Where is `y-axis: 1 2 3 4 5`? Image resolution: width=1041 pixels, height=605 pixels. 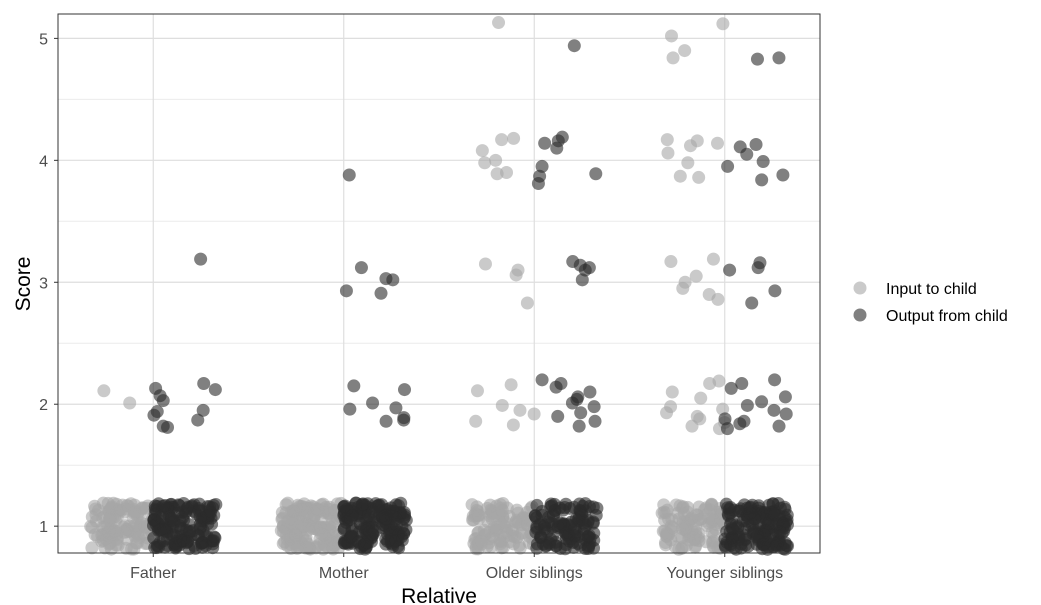
y-axis: 1 2 3 4 5 is located at coordinates (48, 283).